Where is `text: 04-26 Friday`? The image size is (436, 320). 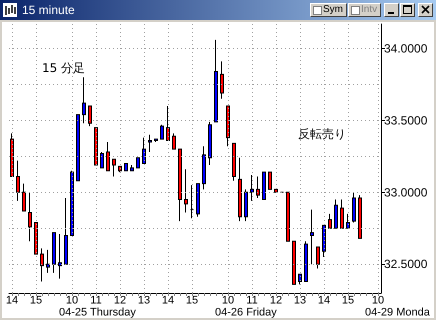
text: 04-26 Friday is located at coordinates (246, 312).